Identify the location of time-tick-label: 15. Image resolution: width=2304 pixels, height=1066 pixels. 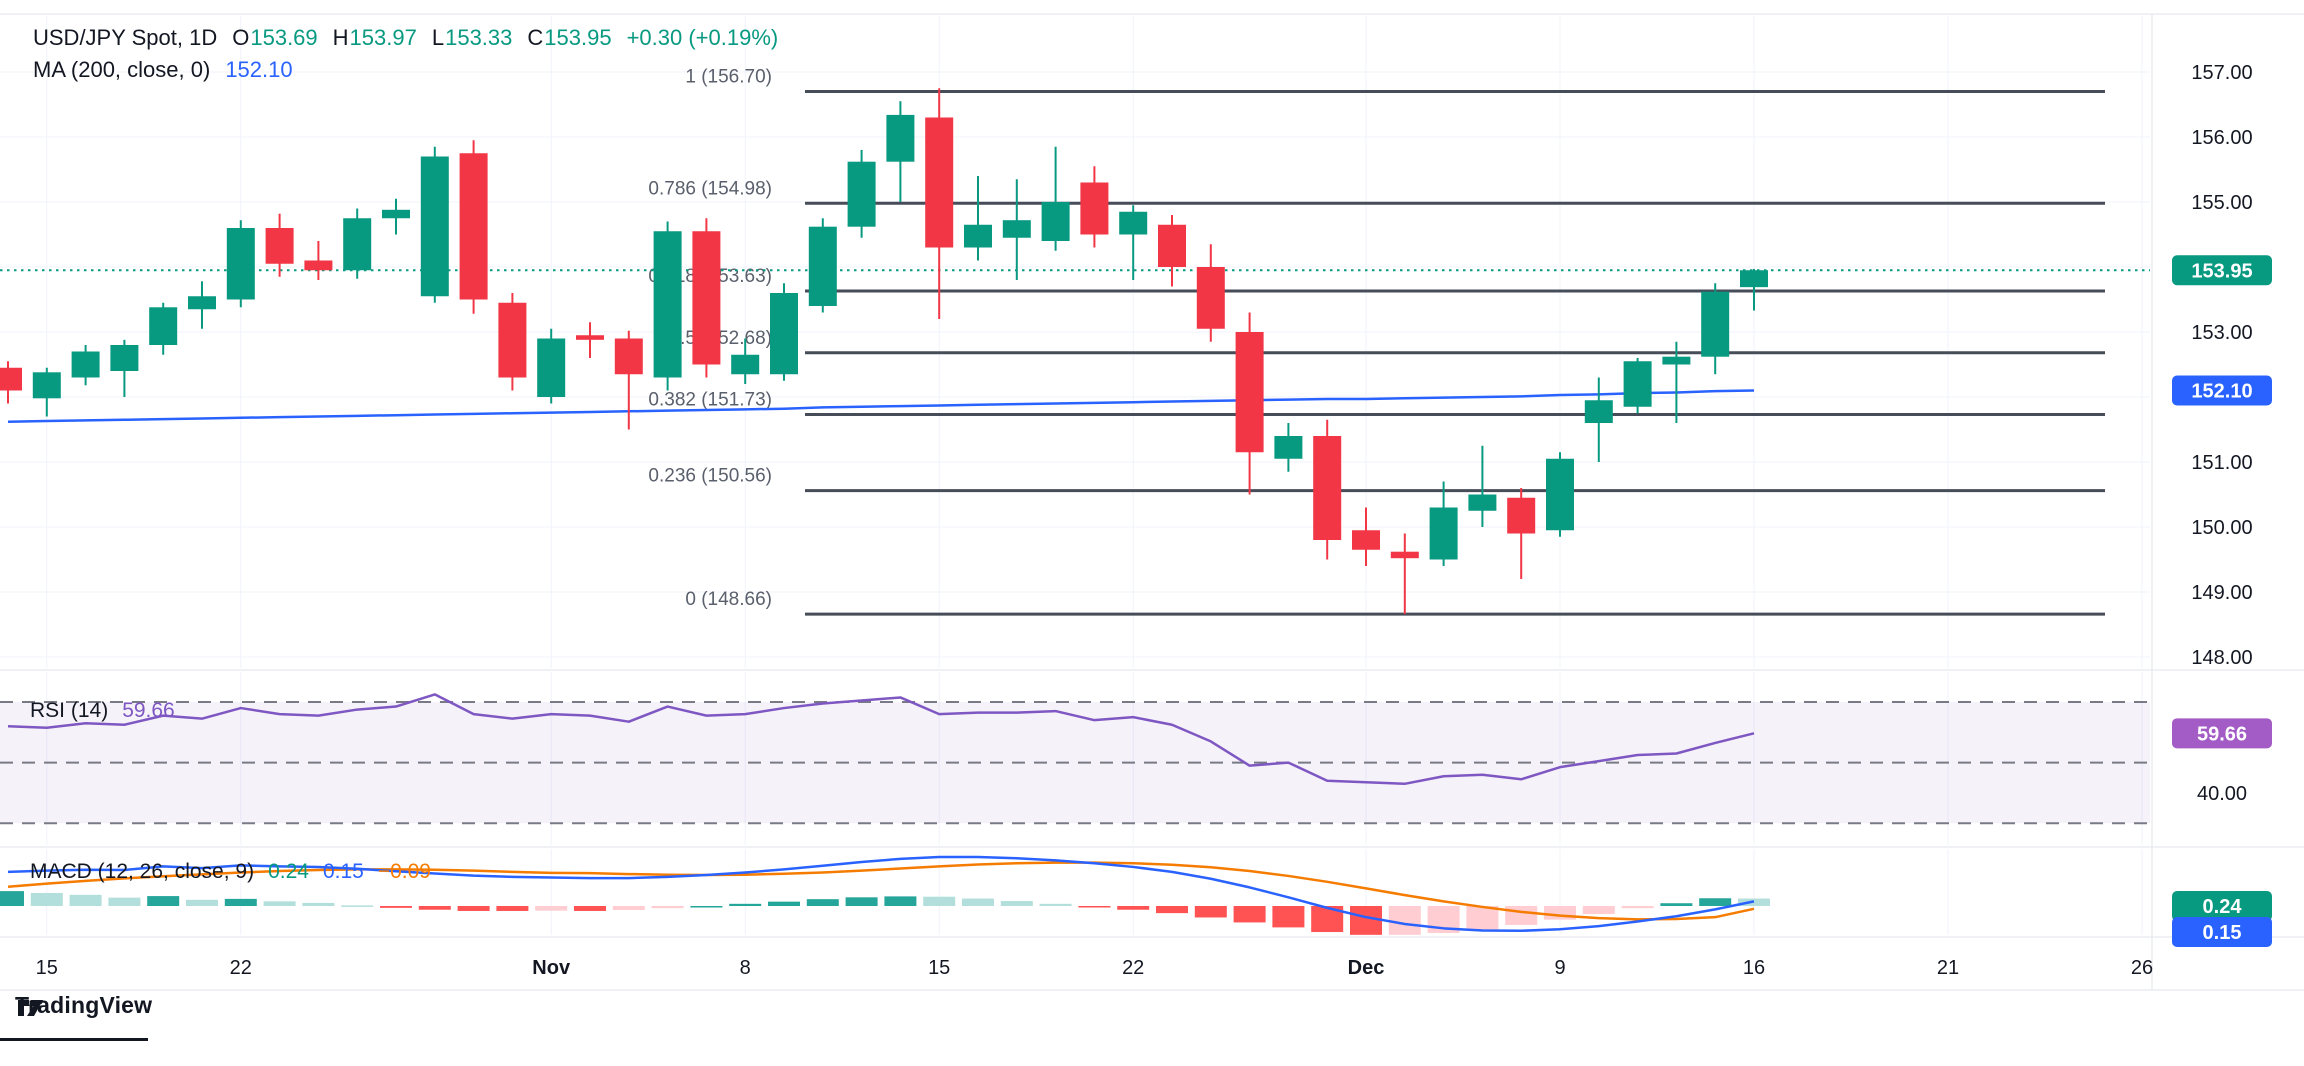
(47, 968).